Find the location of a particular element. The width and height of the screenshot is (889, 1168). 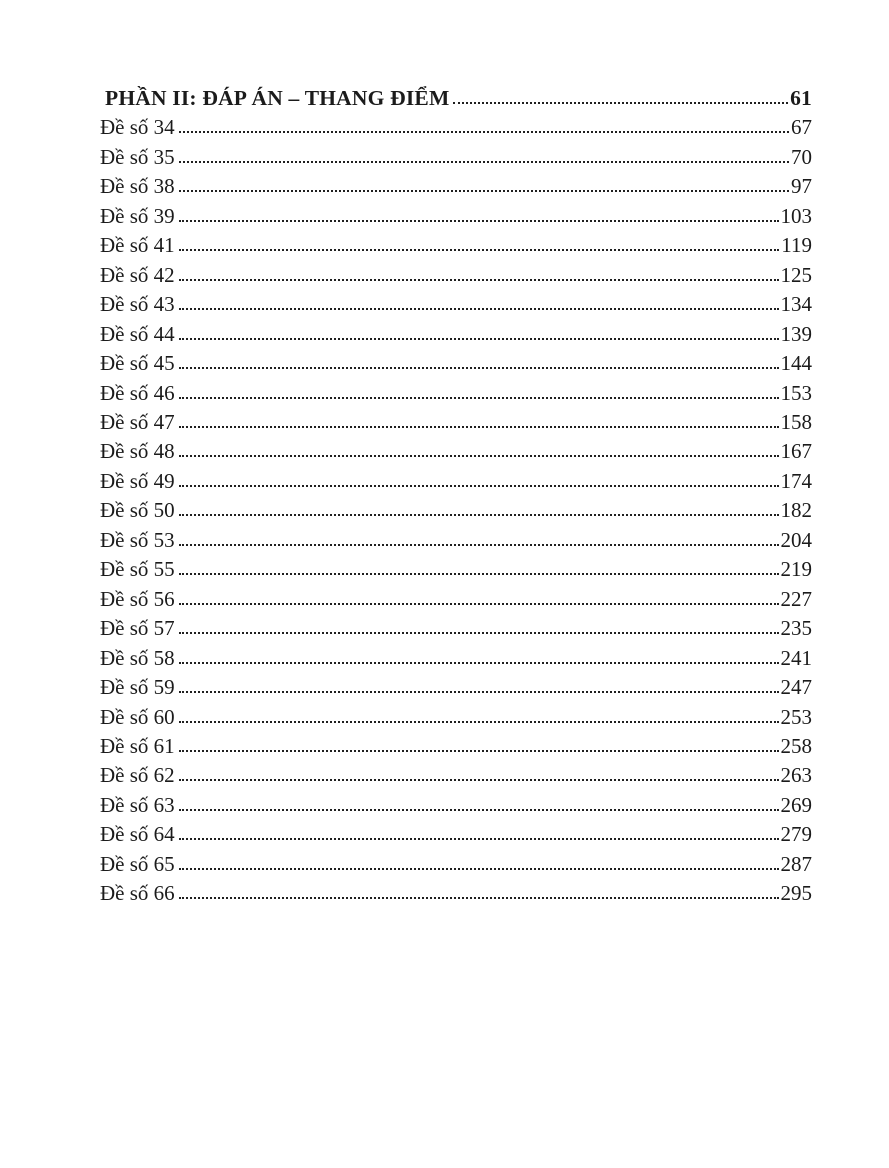

toc-entry-page: 253 is located at coordinates (796, 716).